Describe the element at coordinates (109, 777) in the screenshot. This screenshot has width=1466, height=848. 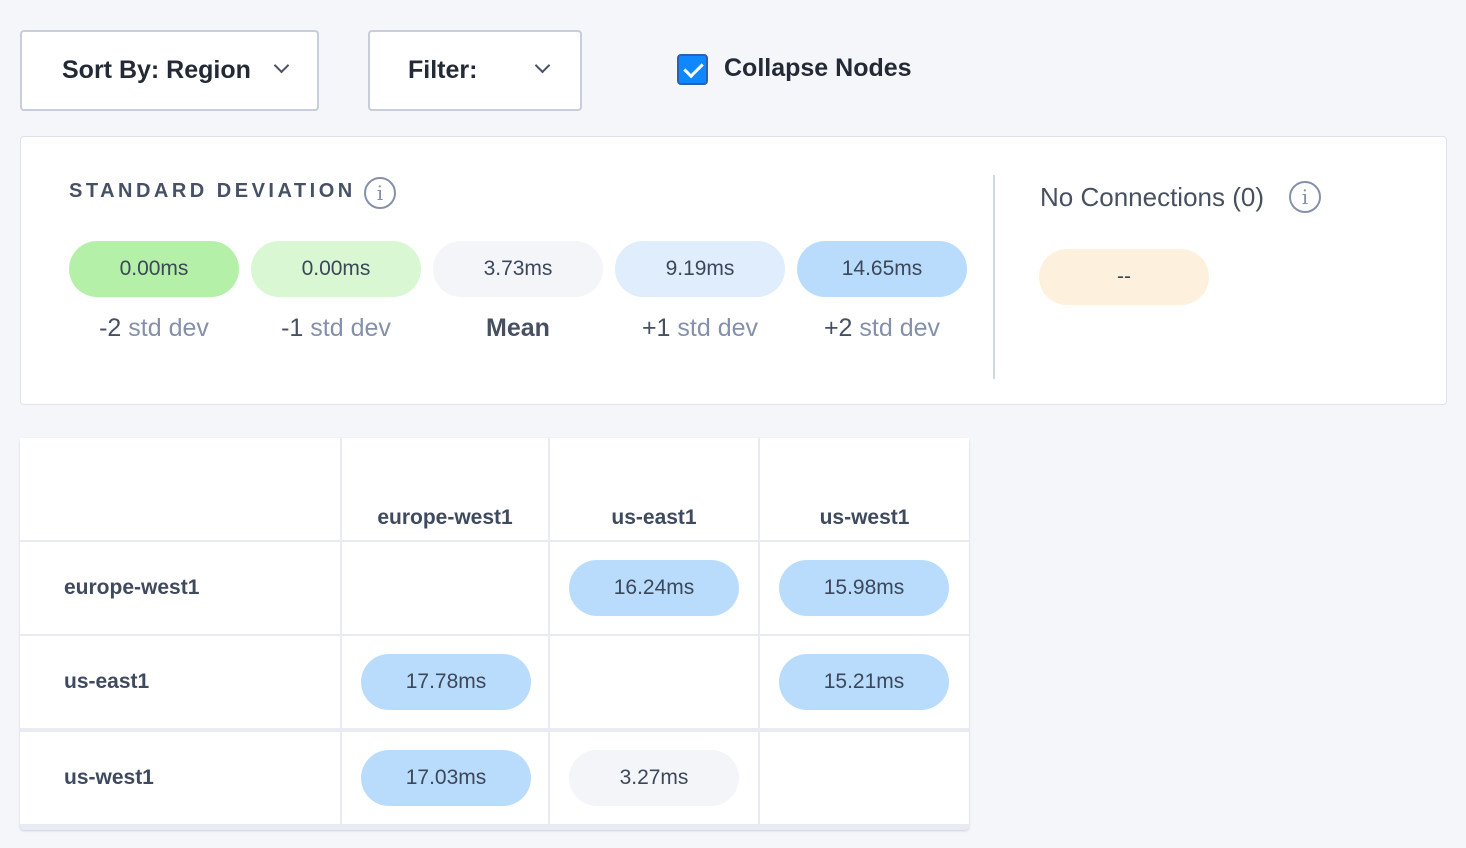
I see `row-header: us-west1` at that location.